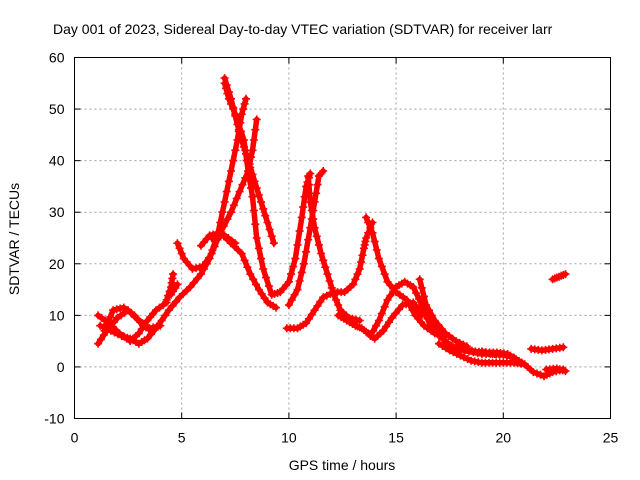  I want to click on y-tick-label: 0, so click(61, 367).